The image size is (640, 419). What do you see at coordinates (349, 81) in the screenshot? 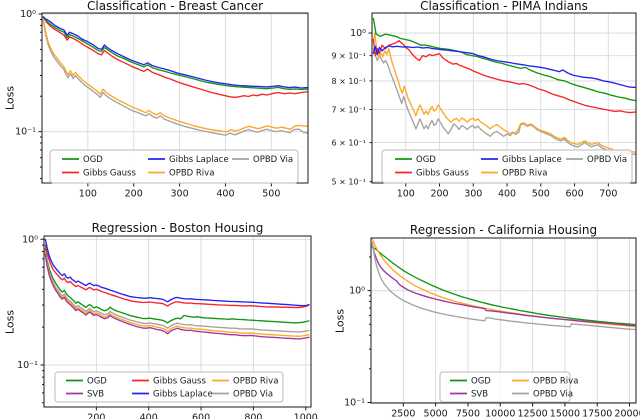
I see `y-tick-label: 8 × 10⁻¹` at bounding box center [349, 81].